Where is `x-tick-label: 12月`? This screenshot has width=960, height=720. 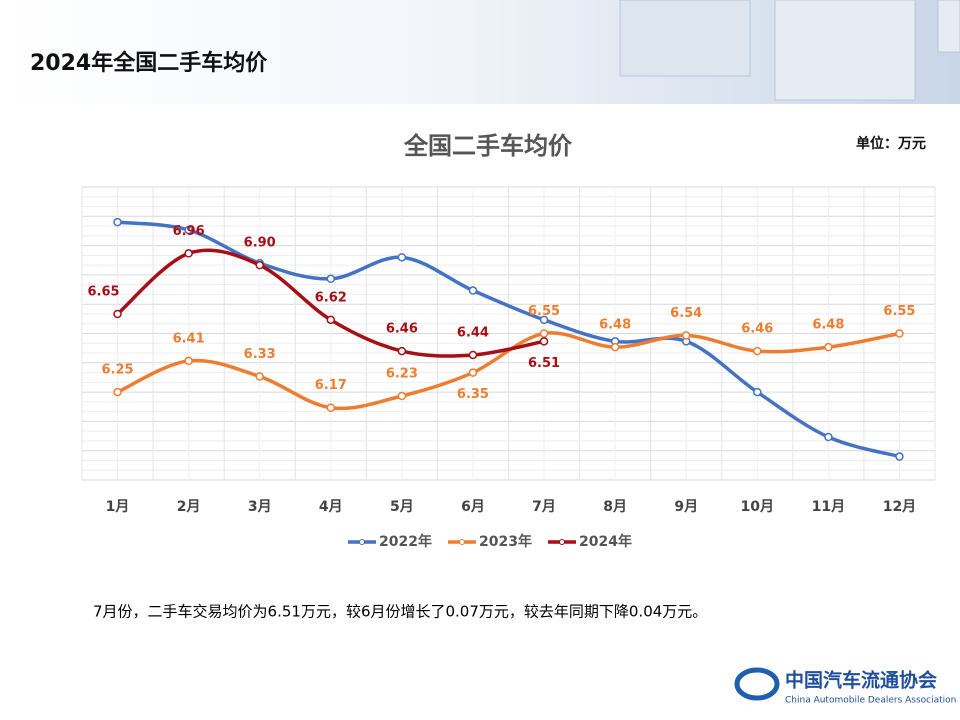
x-tick-label: 12月 is located at coordinates (899, 507).